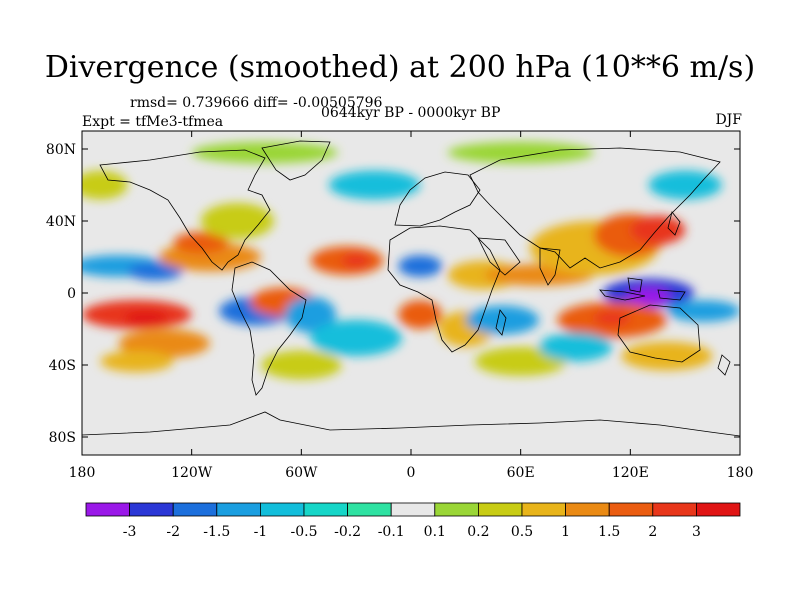  Describe the element at coordinates (696, 532) in the screenshot. I see `colorbar-label: 3` at that location.